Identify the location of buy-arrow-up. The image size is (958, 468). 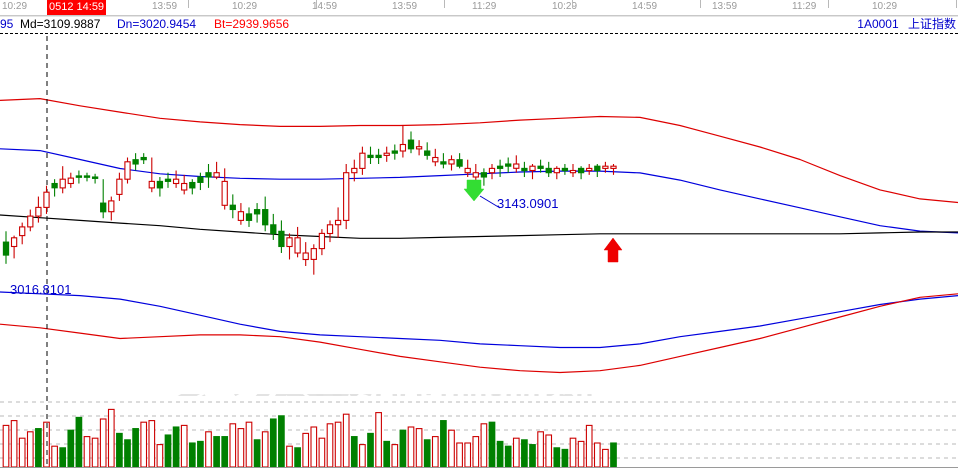
(613, 250).